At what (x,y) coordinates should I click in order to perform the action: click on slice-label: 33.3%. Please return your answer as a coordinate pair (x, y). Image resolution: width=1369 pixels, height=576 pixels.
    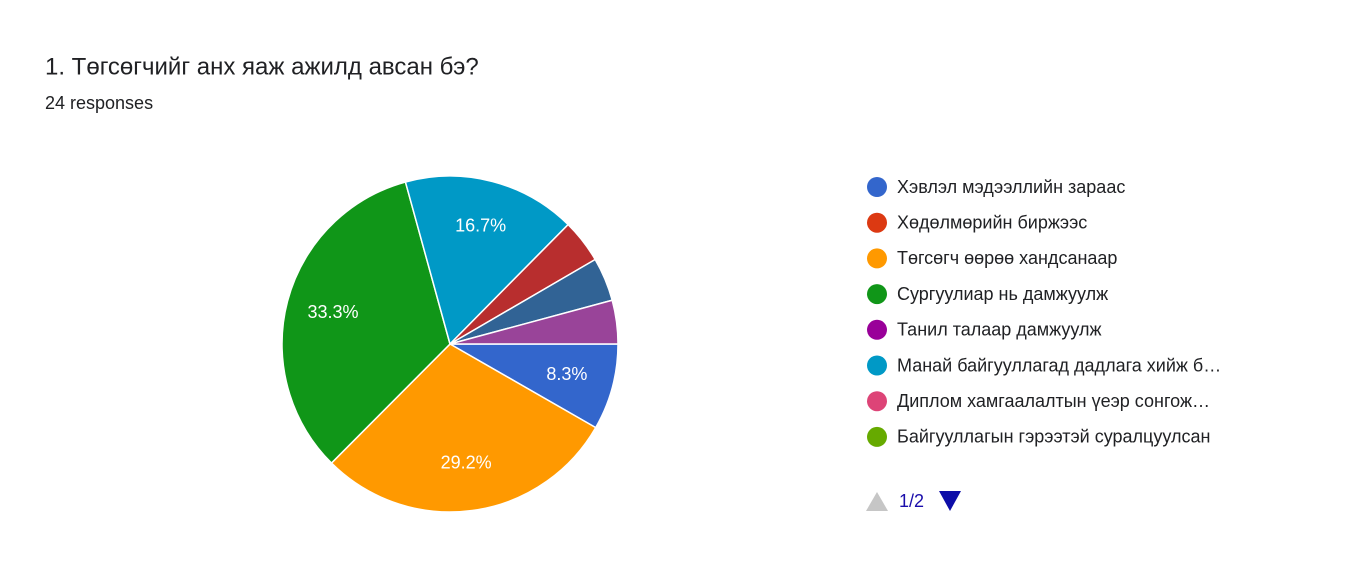
    Looking at the image, I should click on (333, 312).